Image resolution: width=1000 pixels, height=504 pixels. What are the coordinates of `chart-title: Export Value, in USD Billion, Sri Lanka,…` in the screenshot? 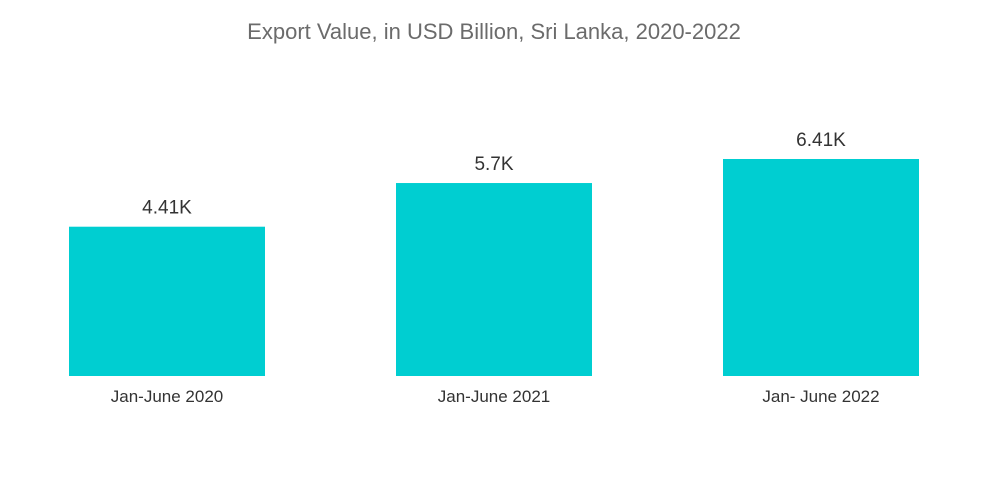 It's located at (494, 31).